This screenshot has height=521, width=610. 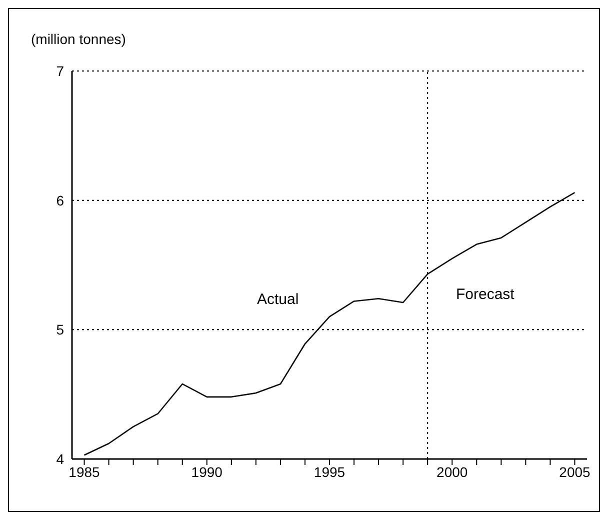 I want to click on x-tick-label: 2000, so click(x=452, y=472).